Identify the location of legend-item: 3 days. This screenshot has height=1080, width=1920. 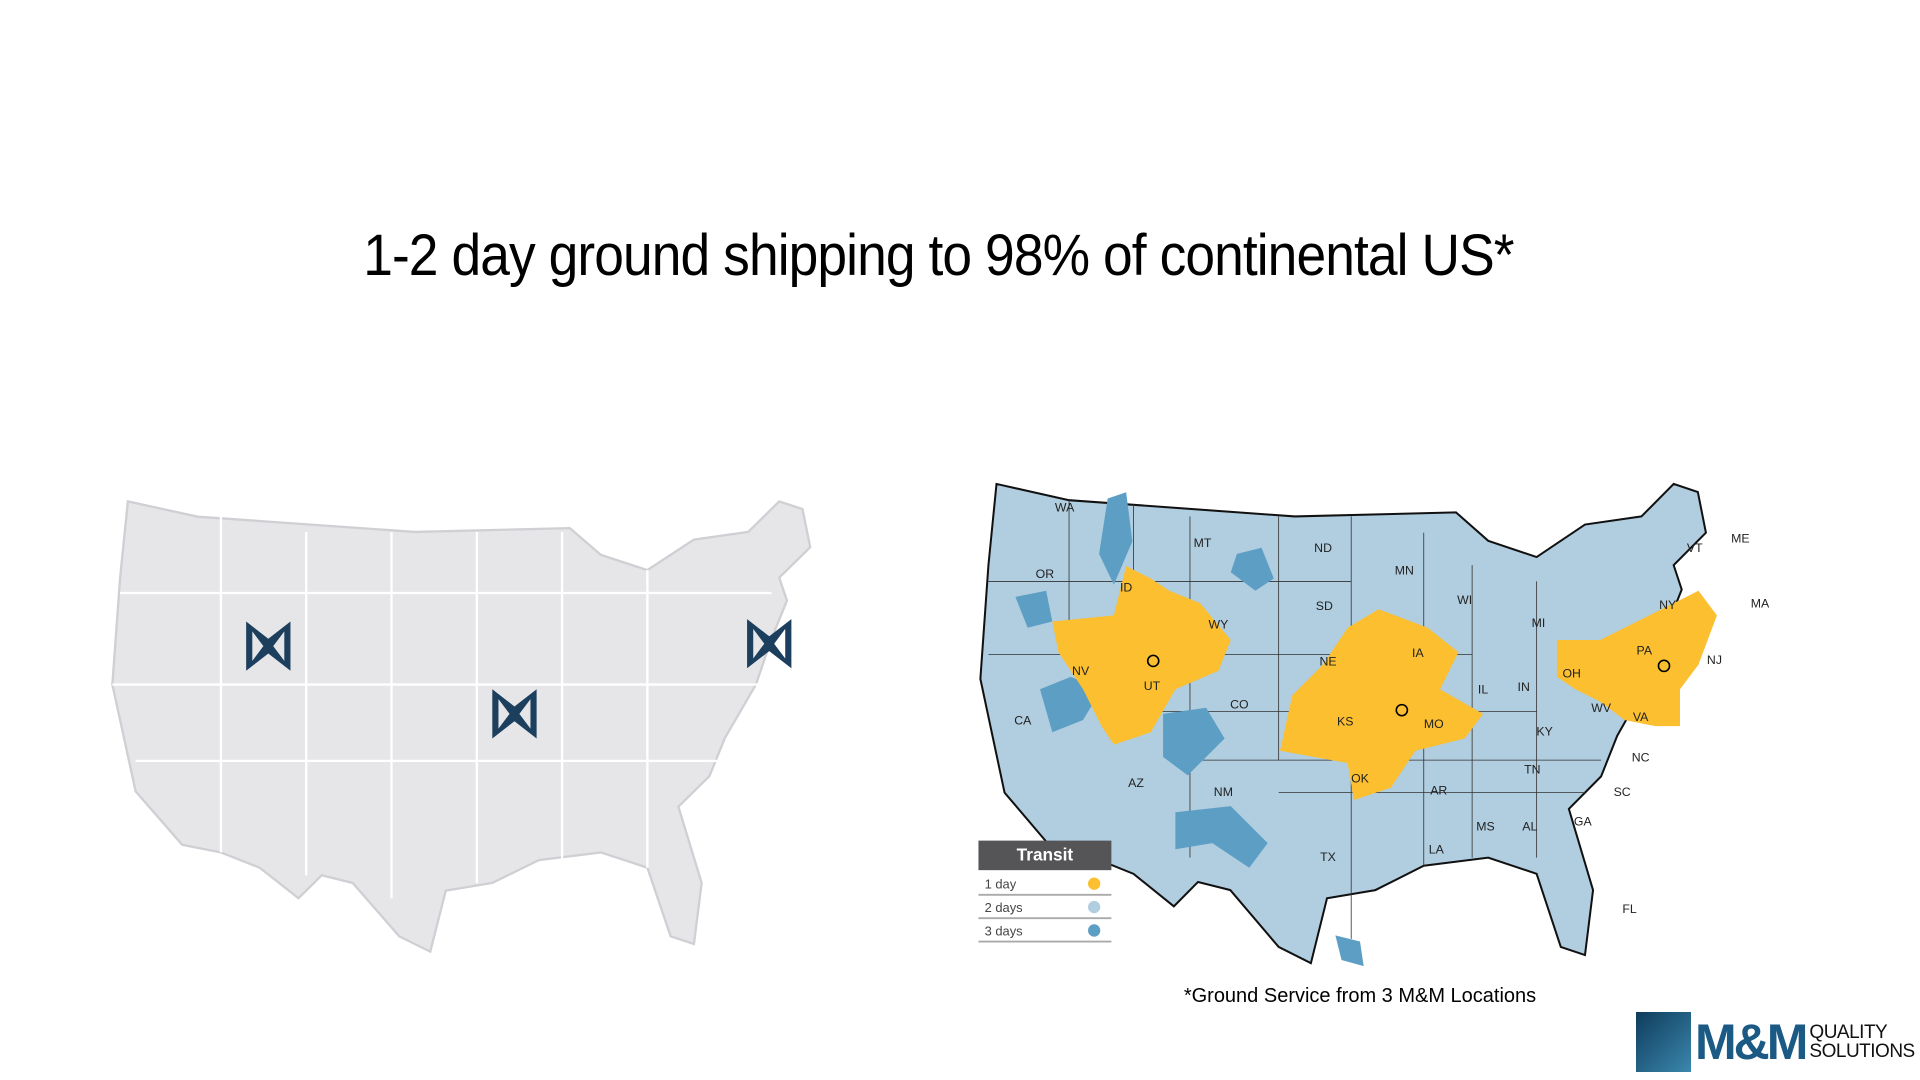
(1045, 933).